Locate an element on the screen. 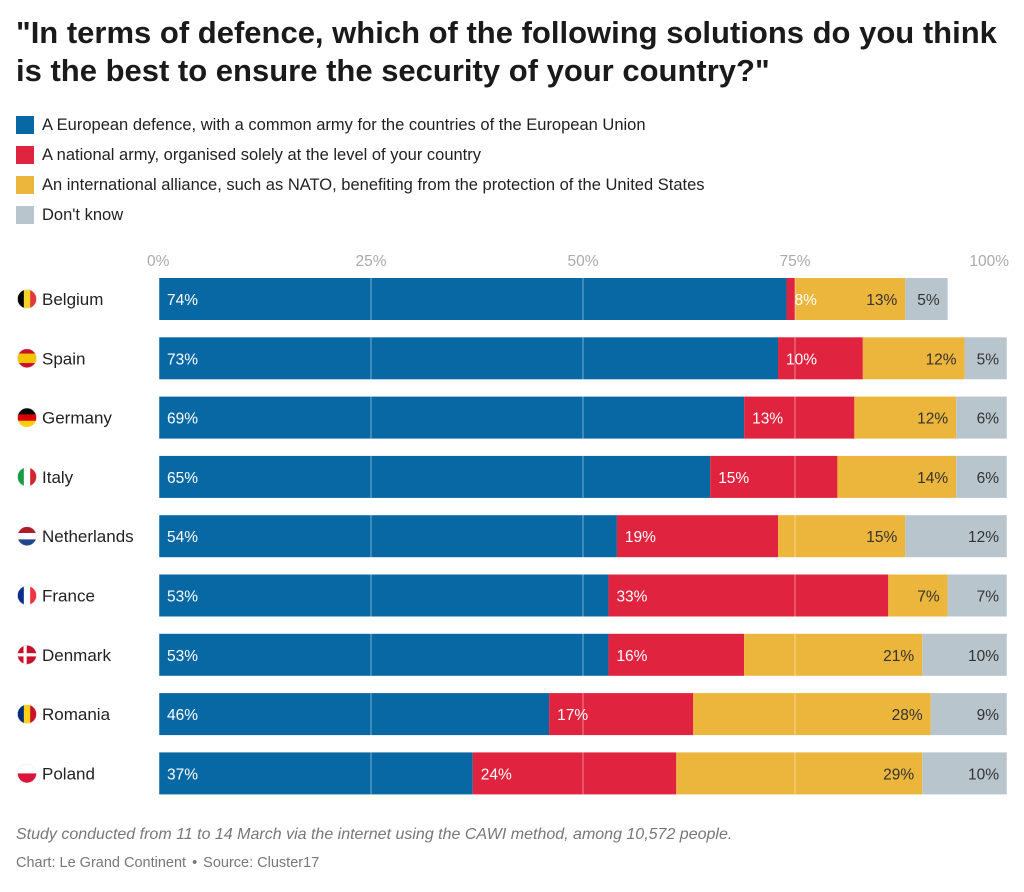  data-label: 69% is located at coordinates (182, 419).